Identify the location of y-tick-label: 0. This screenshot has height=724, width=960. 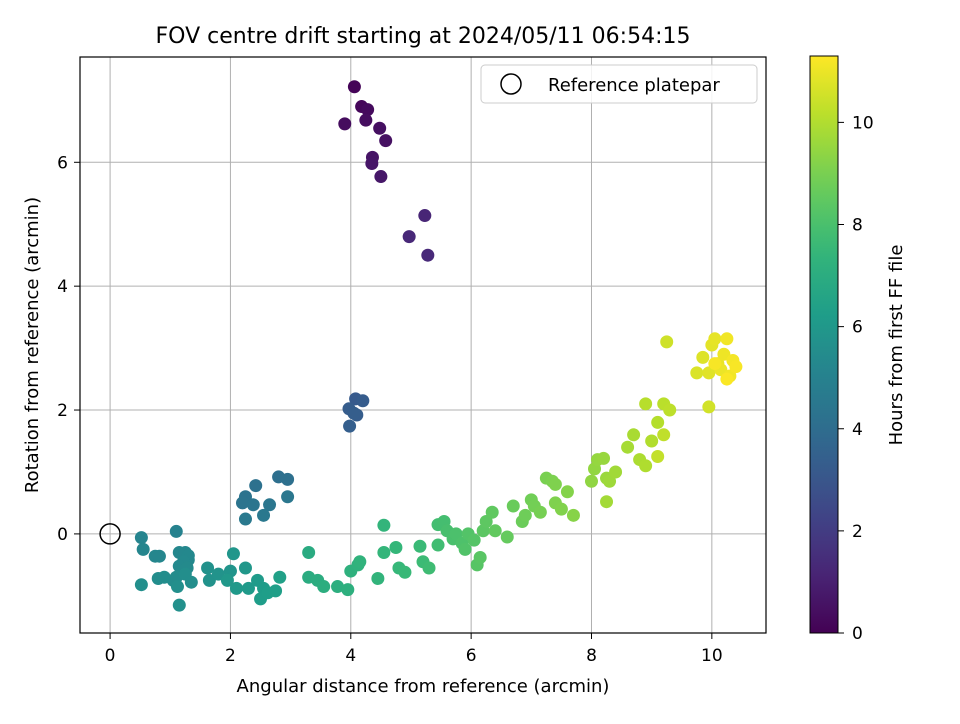
(62, 535).